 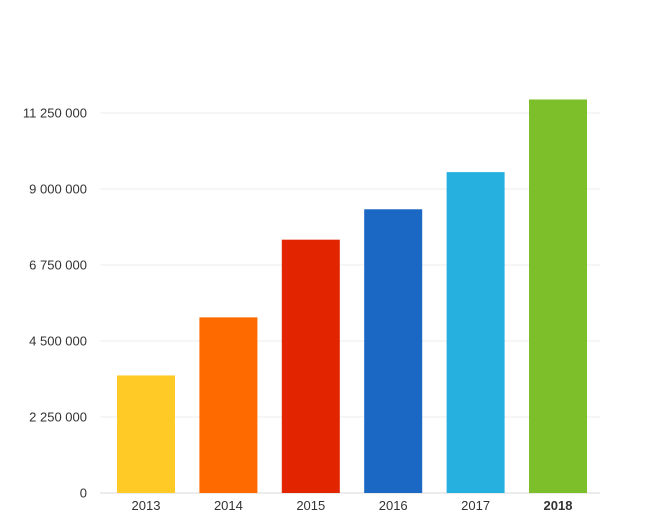 I want to click on y-tick-label: 9 000 000, so click(x=58, y=189).